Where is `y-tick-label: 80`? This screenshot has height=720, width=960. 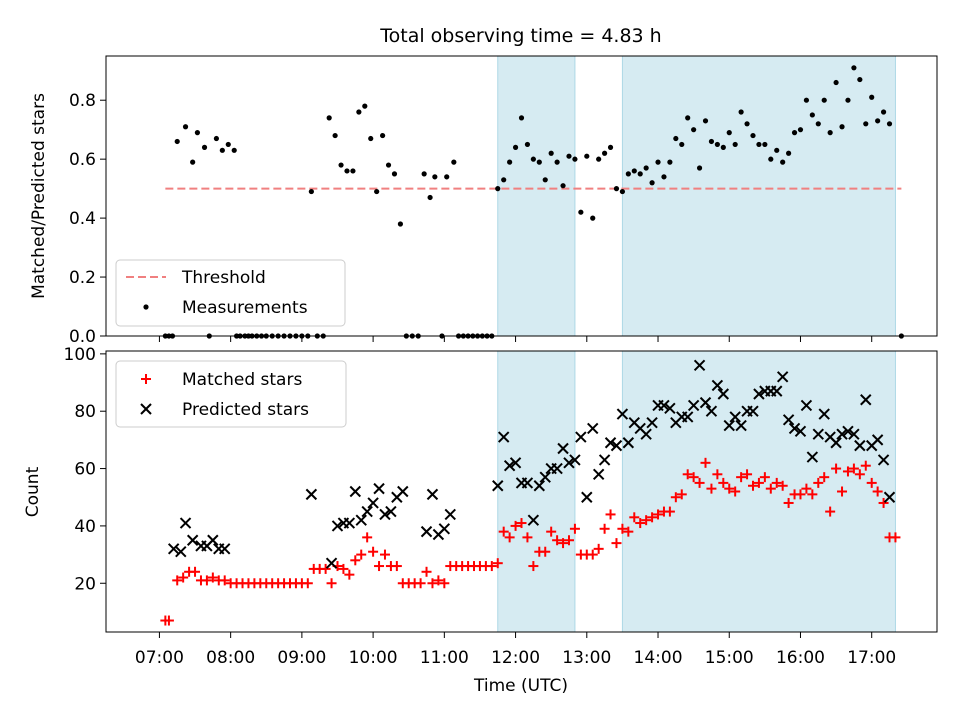 y-tick-label: 80 is located at coordinates (85, 412).